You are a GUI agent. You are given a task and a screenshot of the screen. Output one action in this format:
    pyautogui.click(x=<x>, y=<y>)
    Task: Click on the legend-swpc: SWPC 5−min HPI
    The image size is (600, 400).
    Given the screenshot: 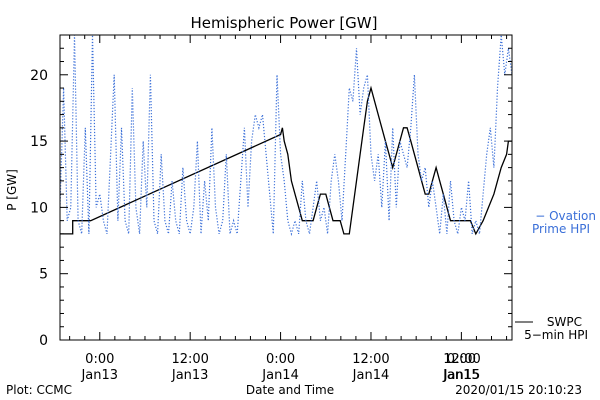 What is the action you would take?
    pyautogui.click(x=551, y=328)
    